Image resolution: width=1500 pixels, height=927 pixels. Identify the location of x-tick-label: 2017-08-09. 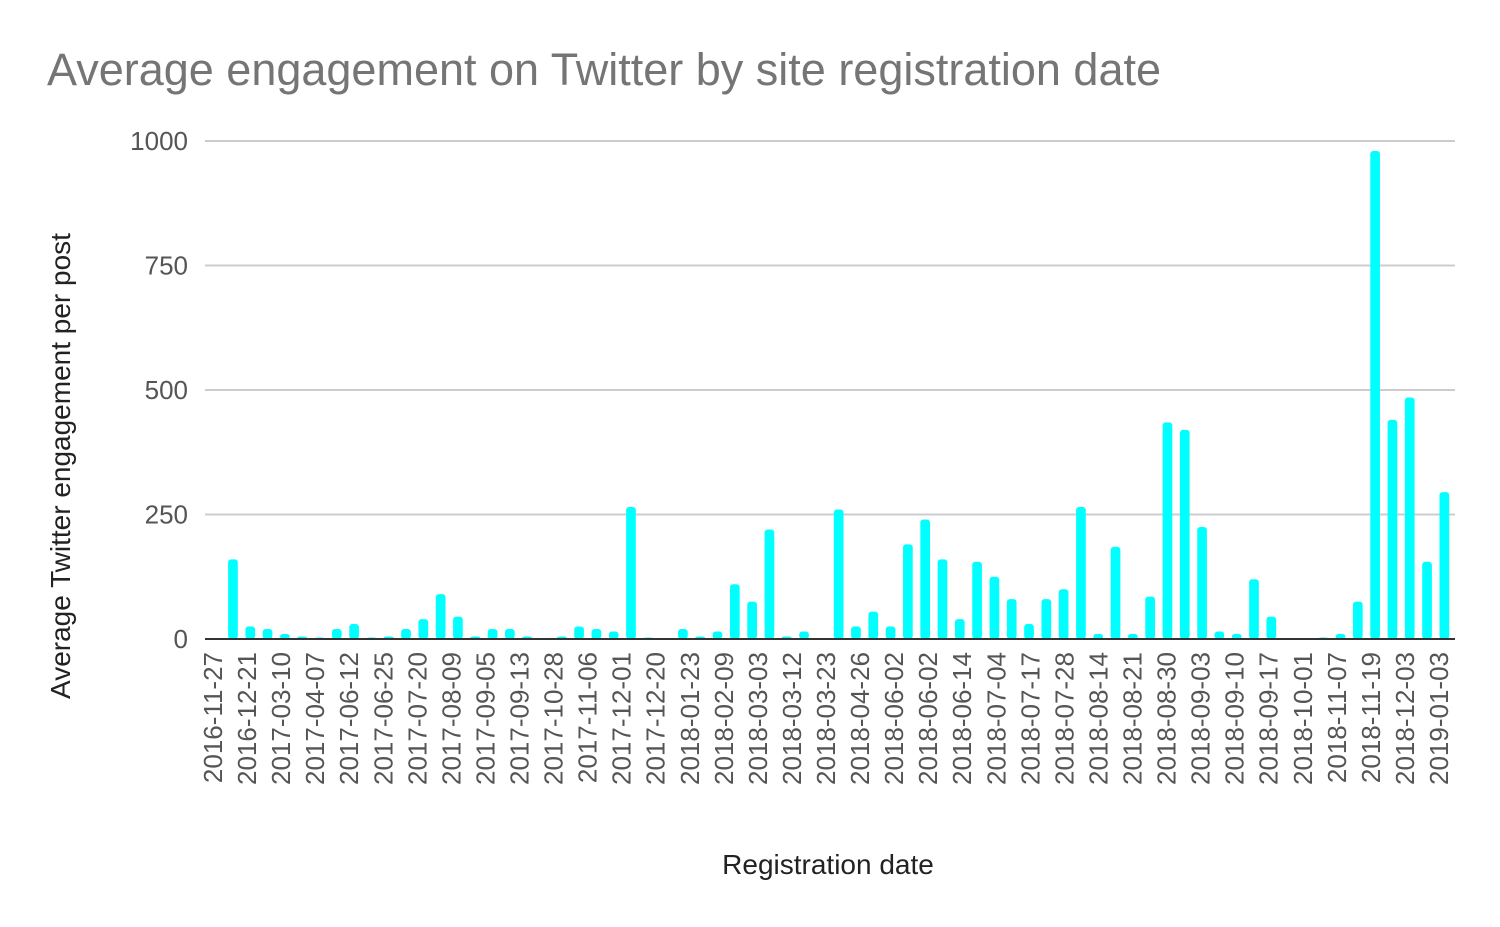
(451, 718).